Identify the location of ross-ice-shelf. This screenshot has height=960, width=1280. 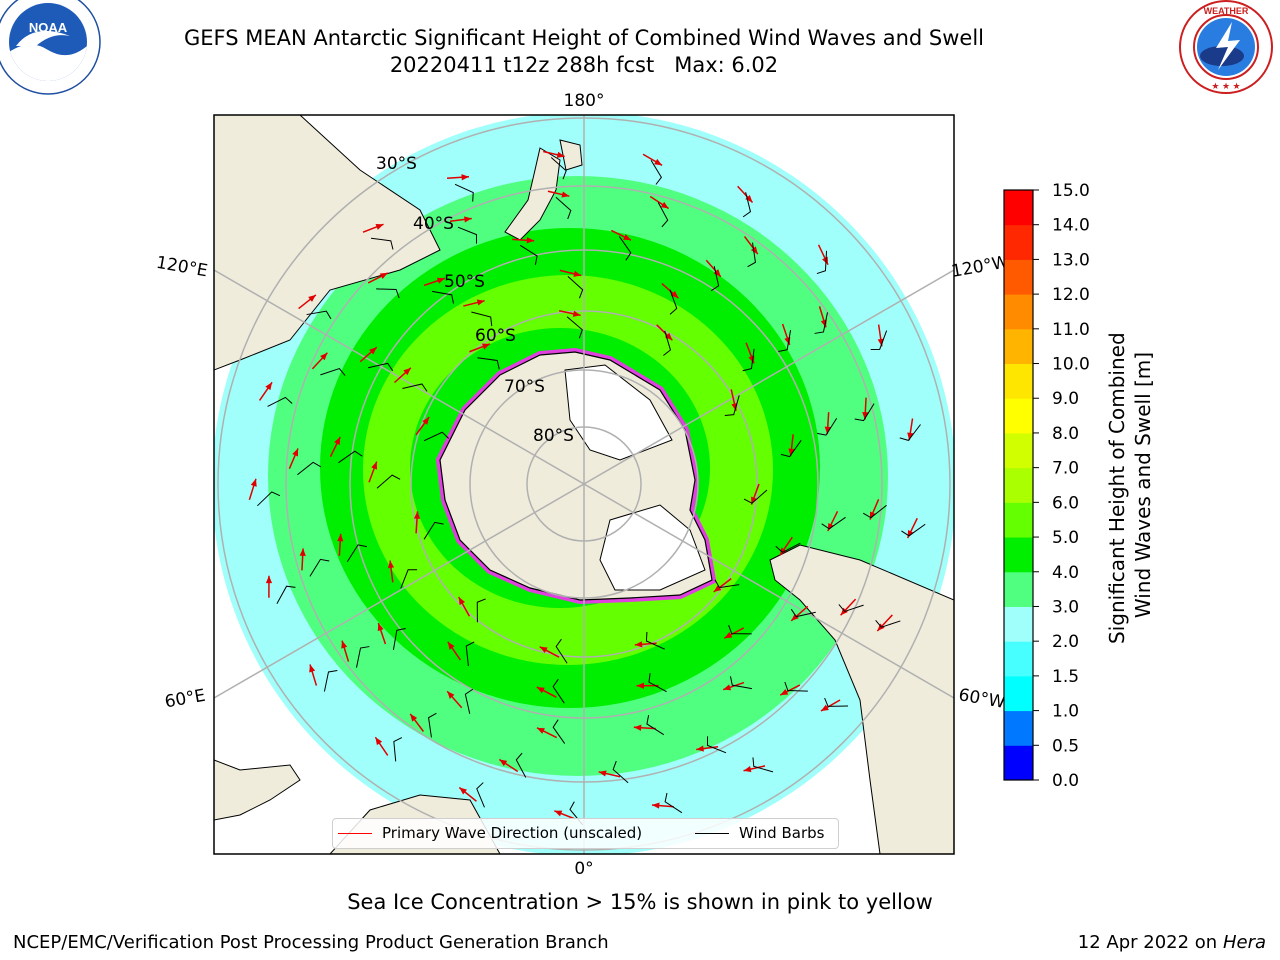
(618, 412).